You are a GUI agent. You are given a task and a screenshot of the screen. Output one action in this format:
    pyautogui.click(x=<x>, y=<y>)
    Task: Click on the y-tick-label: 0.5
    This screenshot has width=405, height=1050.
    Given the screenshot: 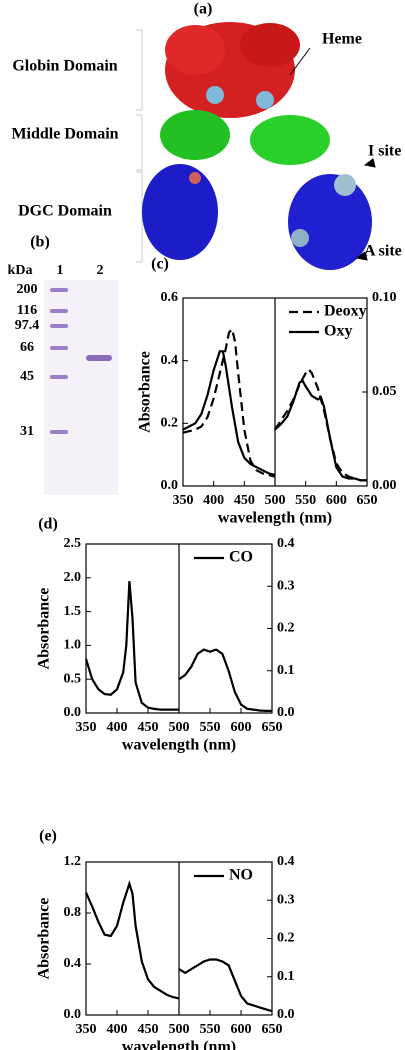 What is the action you would take?
    pyautogui.click(x=73, y=678)
    